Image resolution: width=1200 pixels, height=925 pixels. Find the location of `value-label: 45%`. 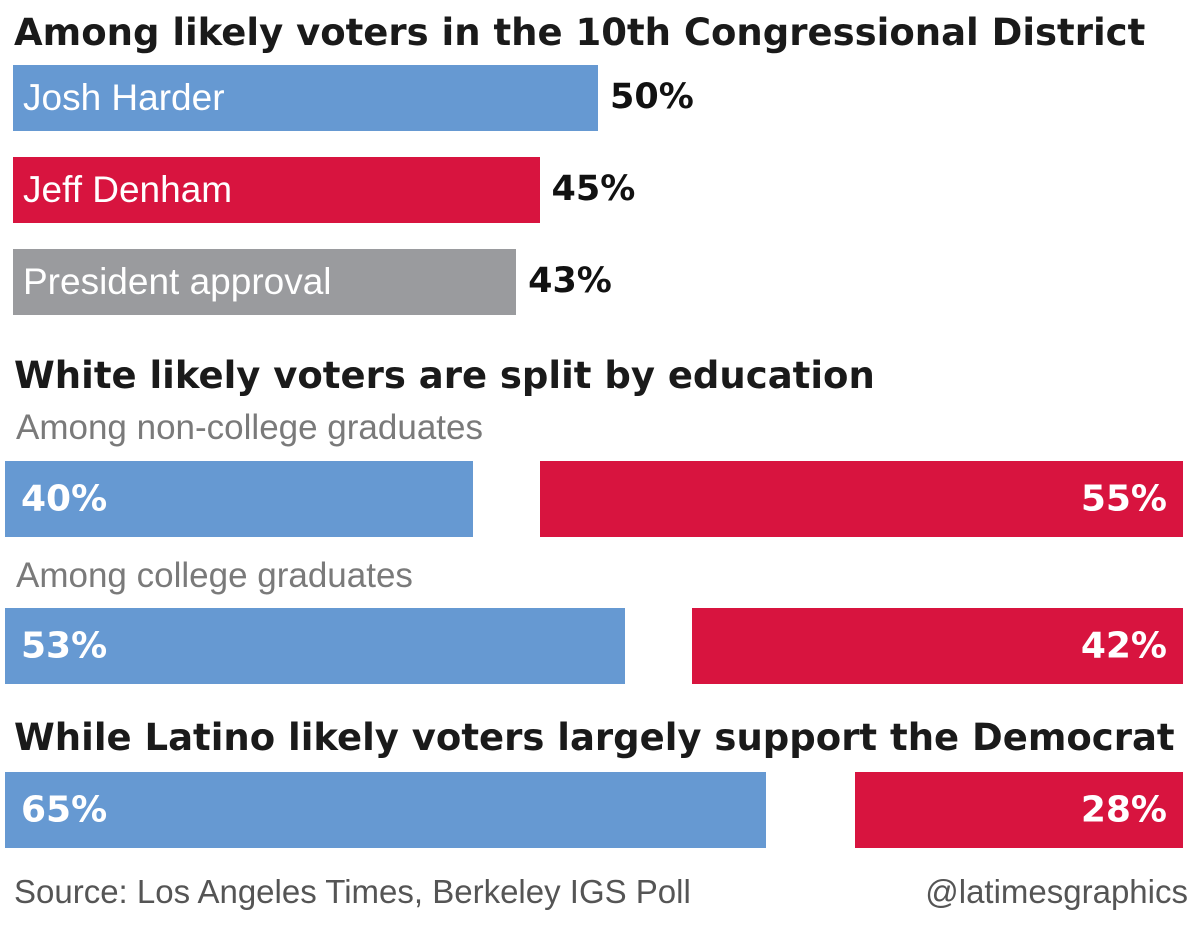

value-label: 45% is located at coordinates (593, 189).